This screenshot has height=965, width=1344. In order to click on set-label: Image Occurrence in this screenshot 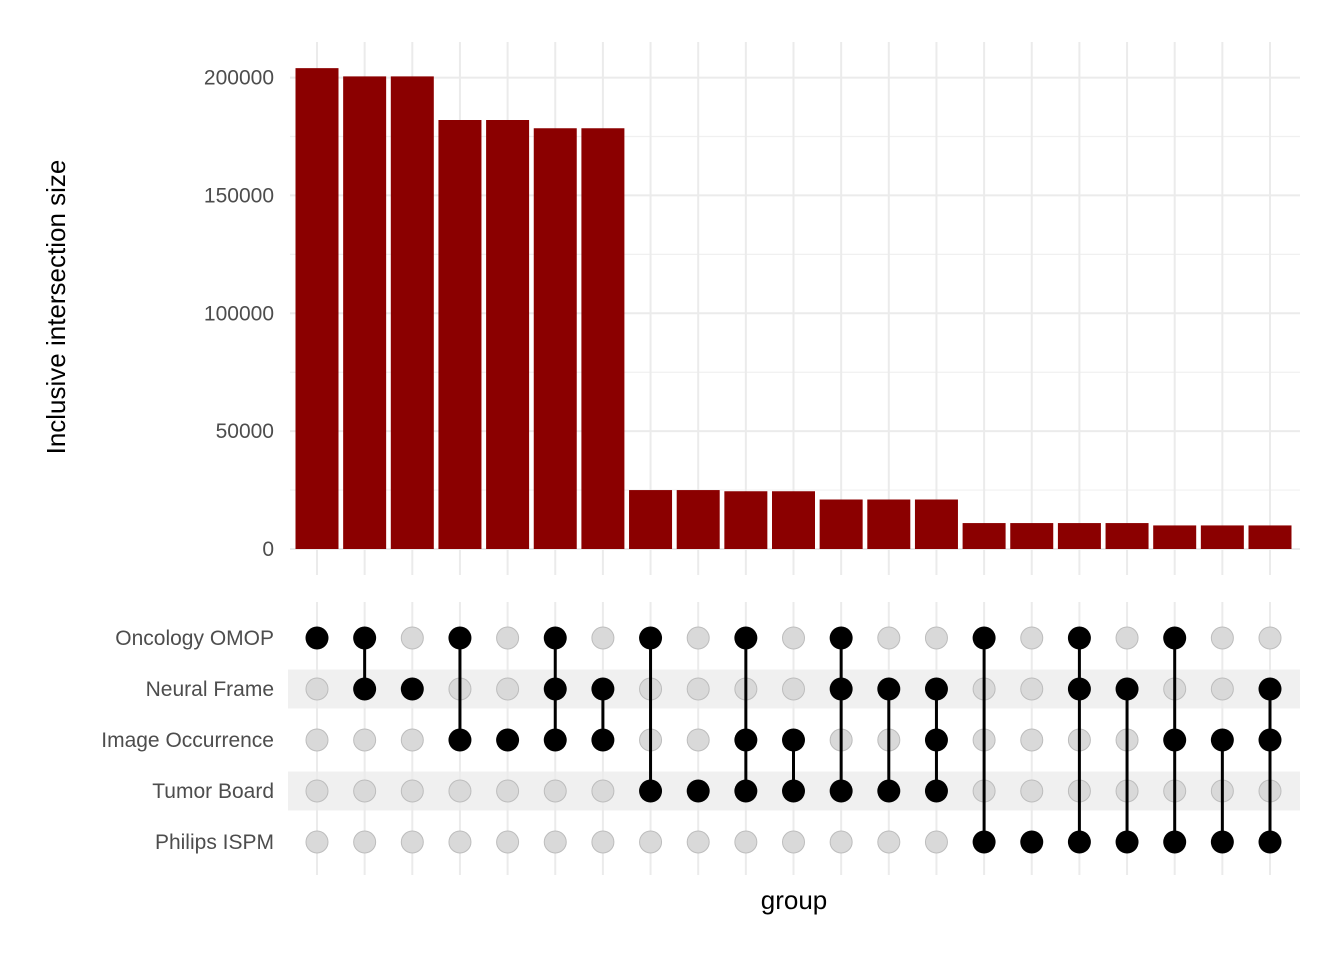, I will do `click(187, 740)`.